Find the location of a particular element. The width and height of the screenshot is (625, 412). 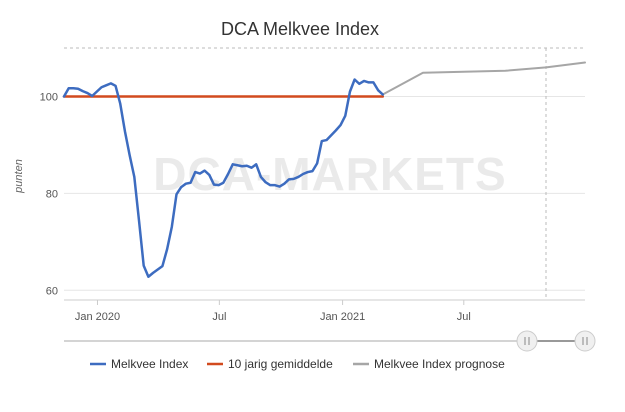

x-ticks: Jan 2020 Jul Jan 2021 Jul is located at coordinates (273, 317).